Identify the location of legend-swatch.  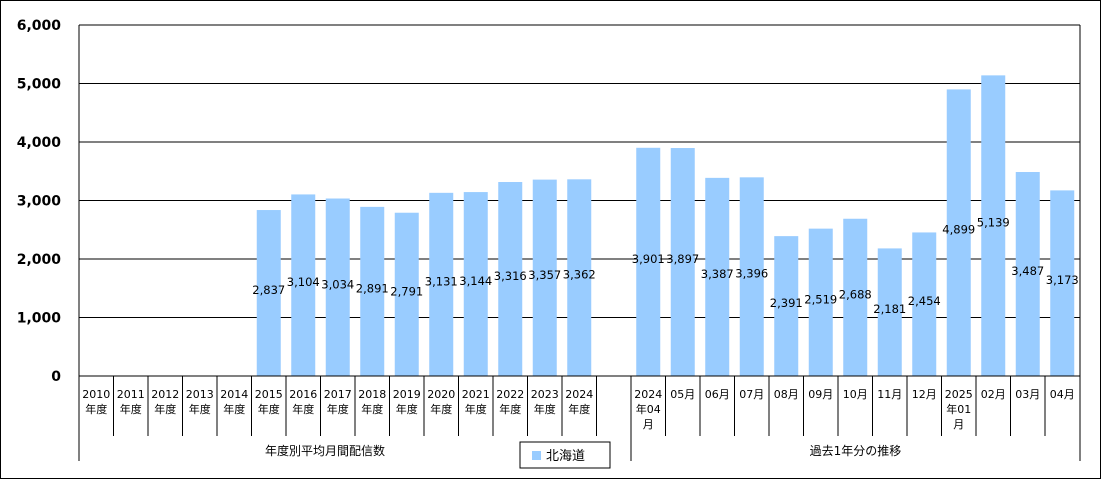
(536, 455).